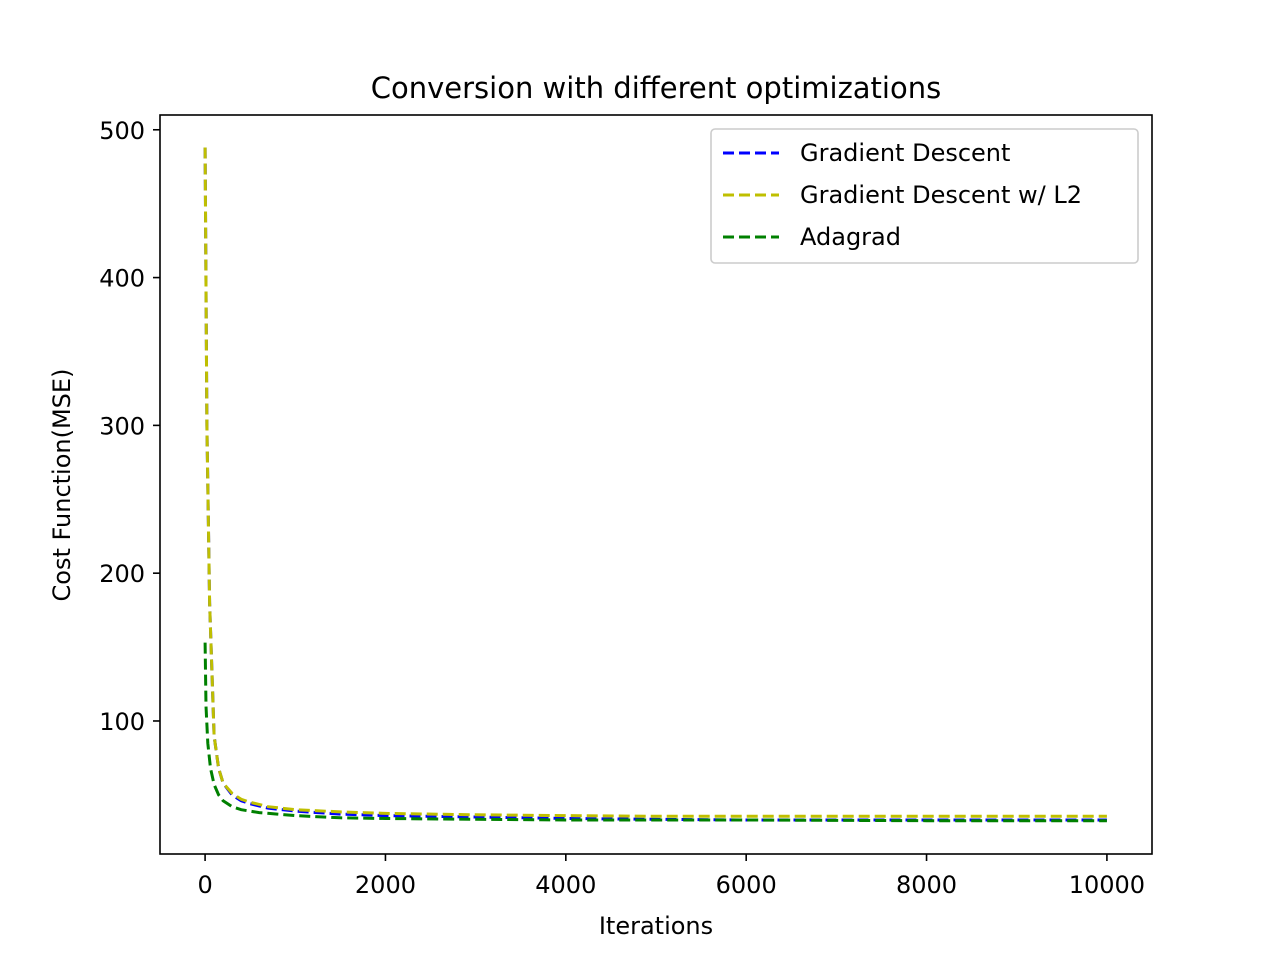 The height and width of the screenshot is (960, 1280). I want to click on y-tick-label-0: 100, so click(122, 722).